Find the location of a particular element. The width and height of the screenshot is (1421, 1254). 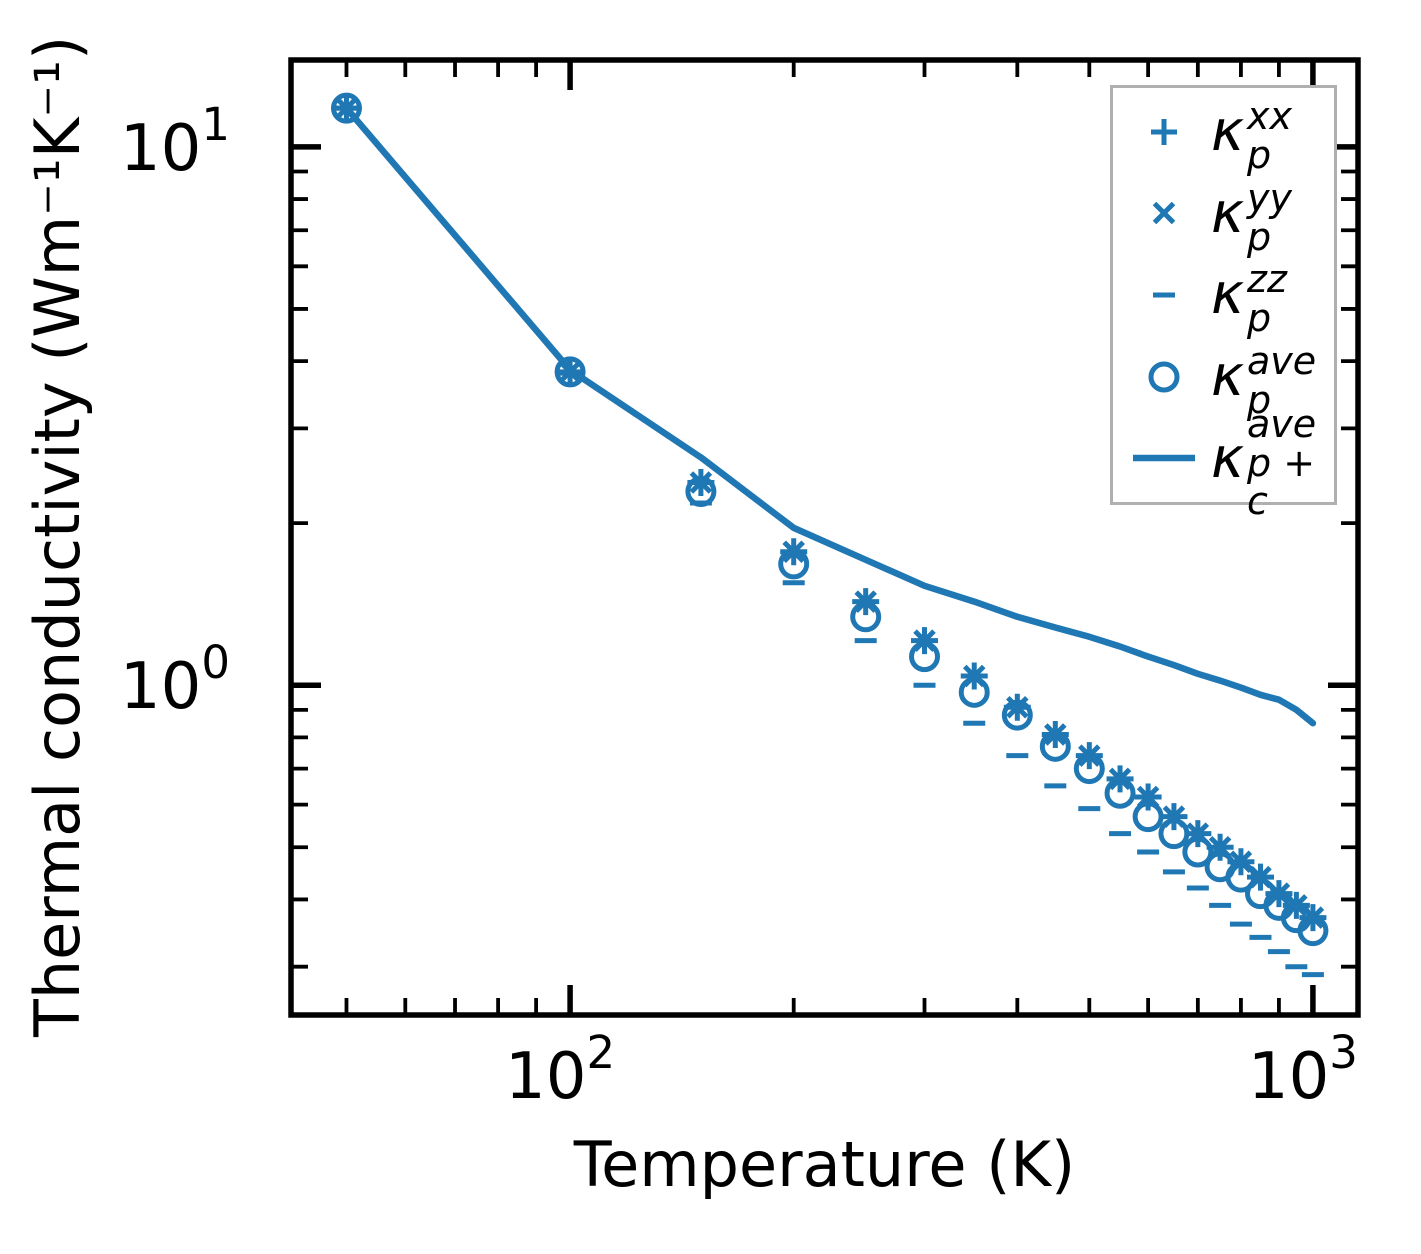

legend-item-kappa-xx: κ xx p is located at coordinates (1223, 136).